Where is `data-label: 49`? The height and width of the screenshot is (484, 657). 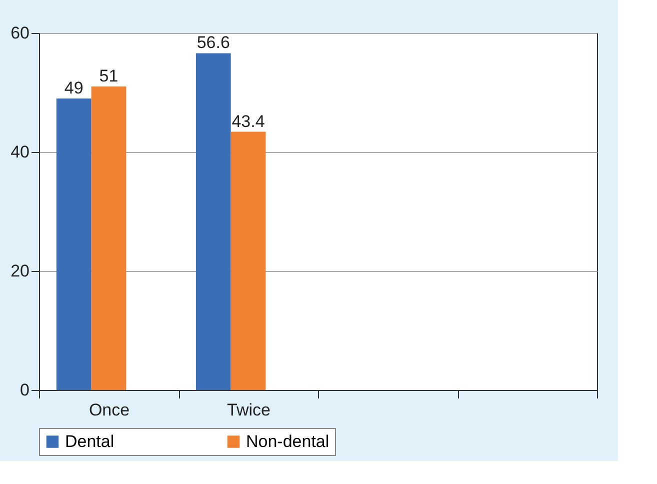
data-label: 49 is located at coordinates (74, 88).